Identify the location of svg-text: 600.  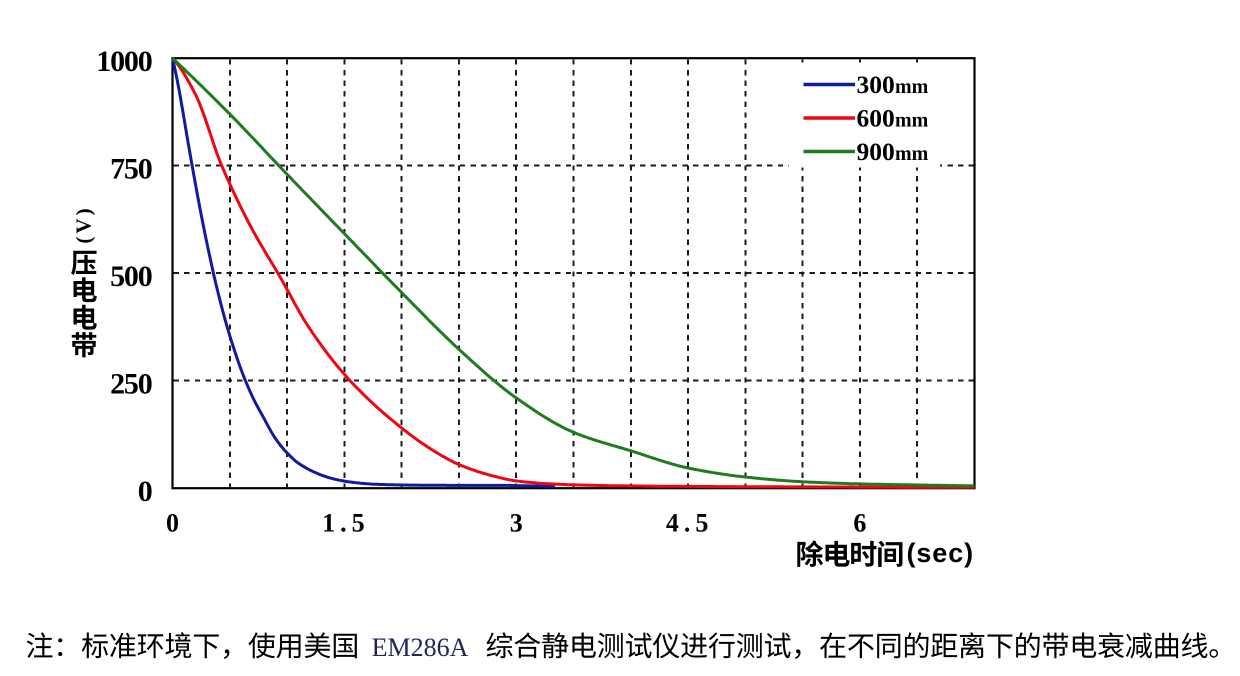
(876, 118).